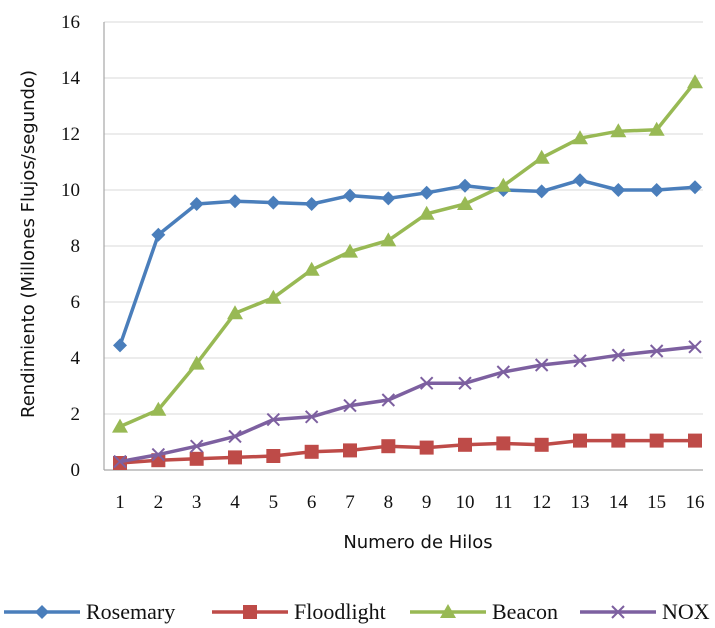 This screenshot has height=628, width=715. What do you see at coordinates (76, 358) in the screenshot?
I see `y-tick-label: 4` at bounding box center [76, 358].